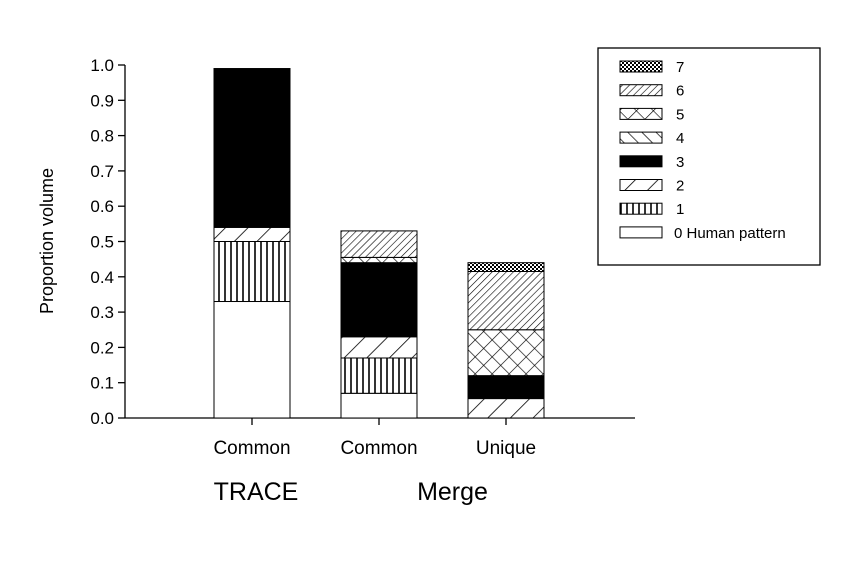  I want to click on legend-label: 1, so click(680, 209).